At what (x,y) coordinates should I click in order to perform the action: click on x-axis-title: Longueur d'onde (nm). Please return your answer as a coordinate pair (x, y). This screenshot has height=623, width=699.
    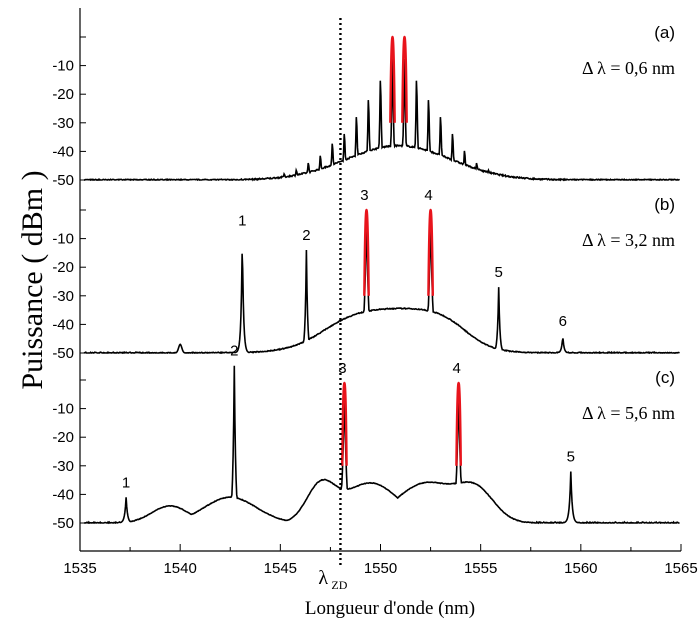
    Looking at the image, I should click on (390, 608).